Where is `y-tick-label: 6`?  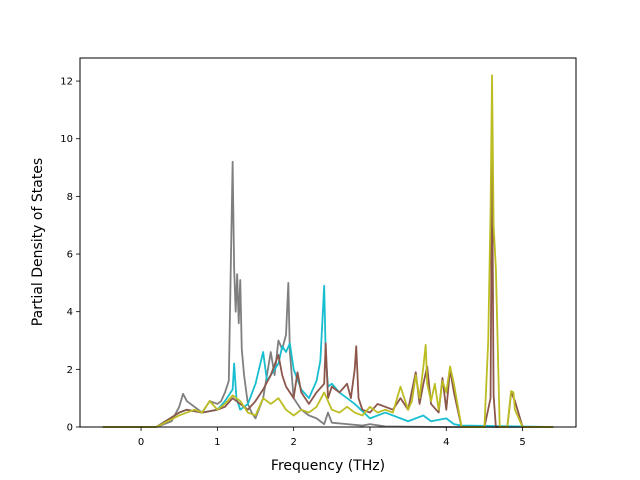 y-tick-label: 6 is located at coordinates (70, 255).